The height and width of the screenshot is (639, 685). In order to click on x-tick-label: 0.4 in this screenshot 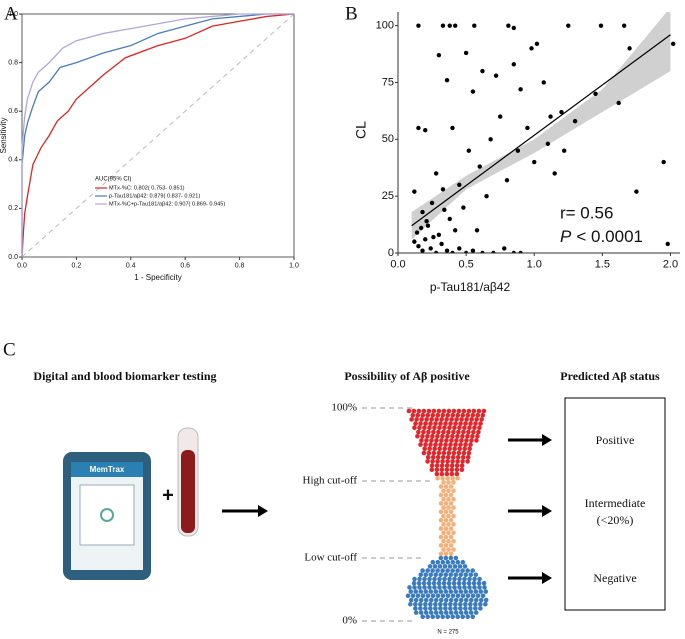, I will do `click(131, 266)`.